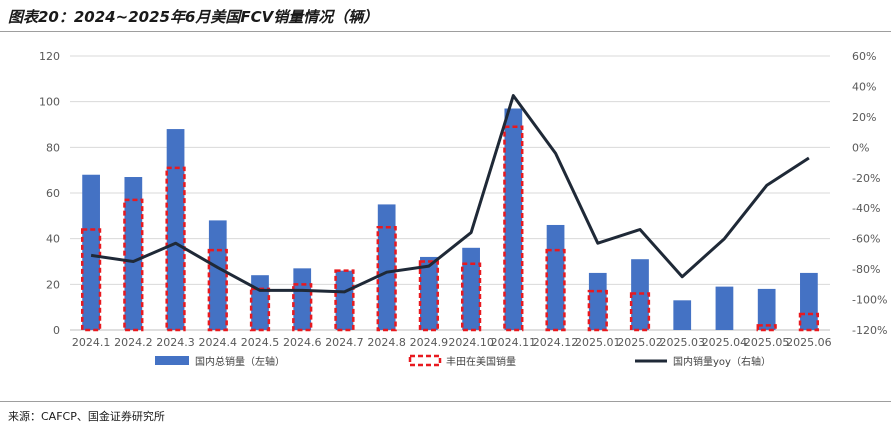 This screenshot has height=431, width=891. Describe the element at coordinates (175, 342) in the screenshot. I see `x-tick-label: 2024.3` at that location.